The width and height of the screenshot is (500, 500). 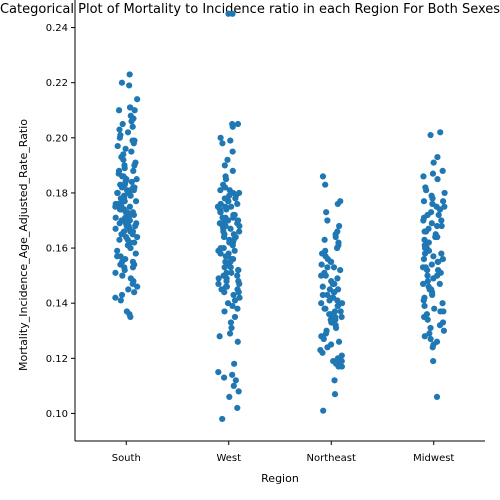 What do you see at coordinates (57, 138) in the screenshot?
I see `y-tick-label: 0.20` at bounding box center [57, 138].